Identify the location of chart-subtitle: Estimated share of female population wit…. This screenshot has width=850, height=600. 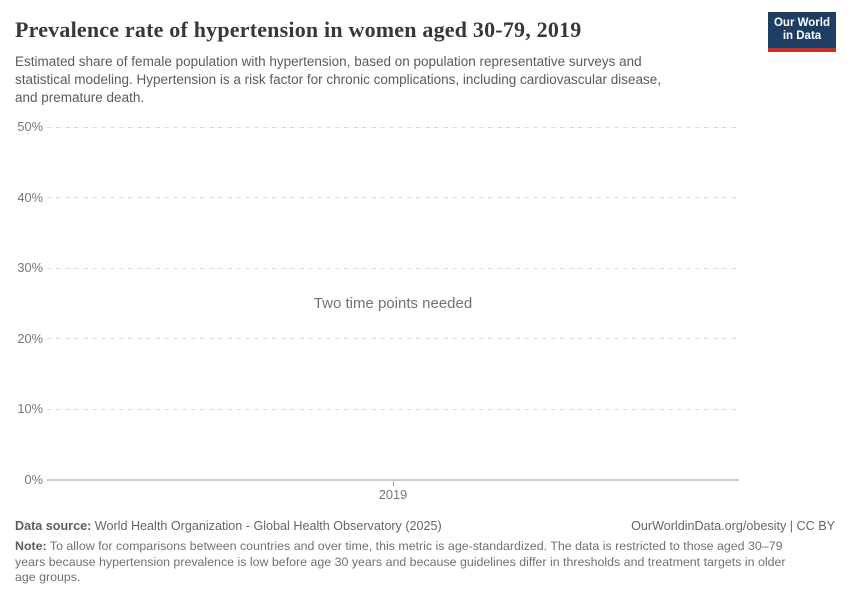
(385, 80).